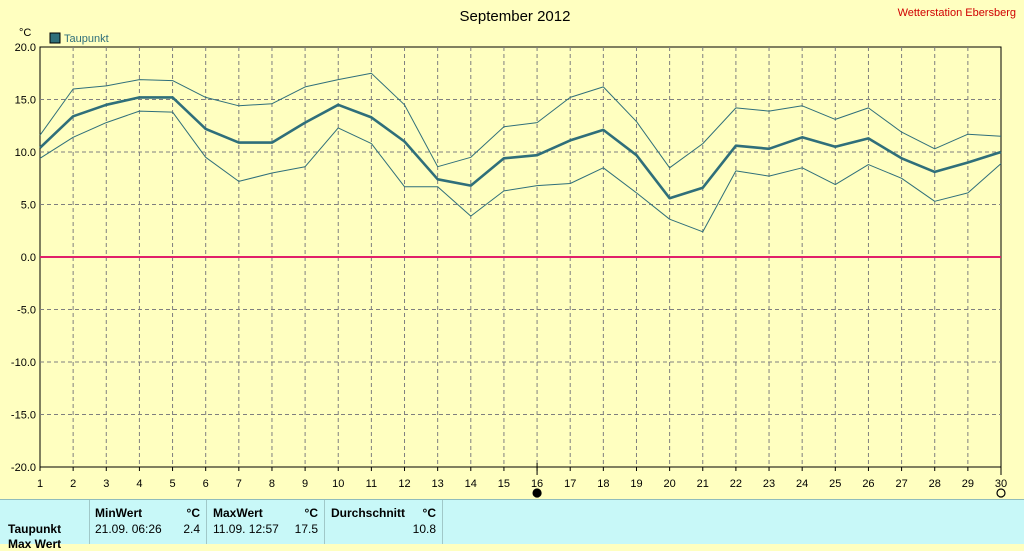 The width and height of the screenshot is (1024, 551). What do you see at coordinates (901, 484) in the screenshot?
I see `x-tick-label: 27` at bounding box center [901, 484].